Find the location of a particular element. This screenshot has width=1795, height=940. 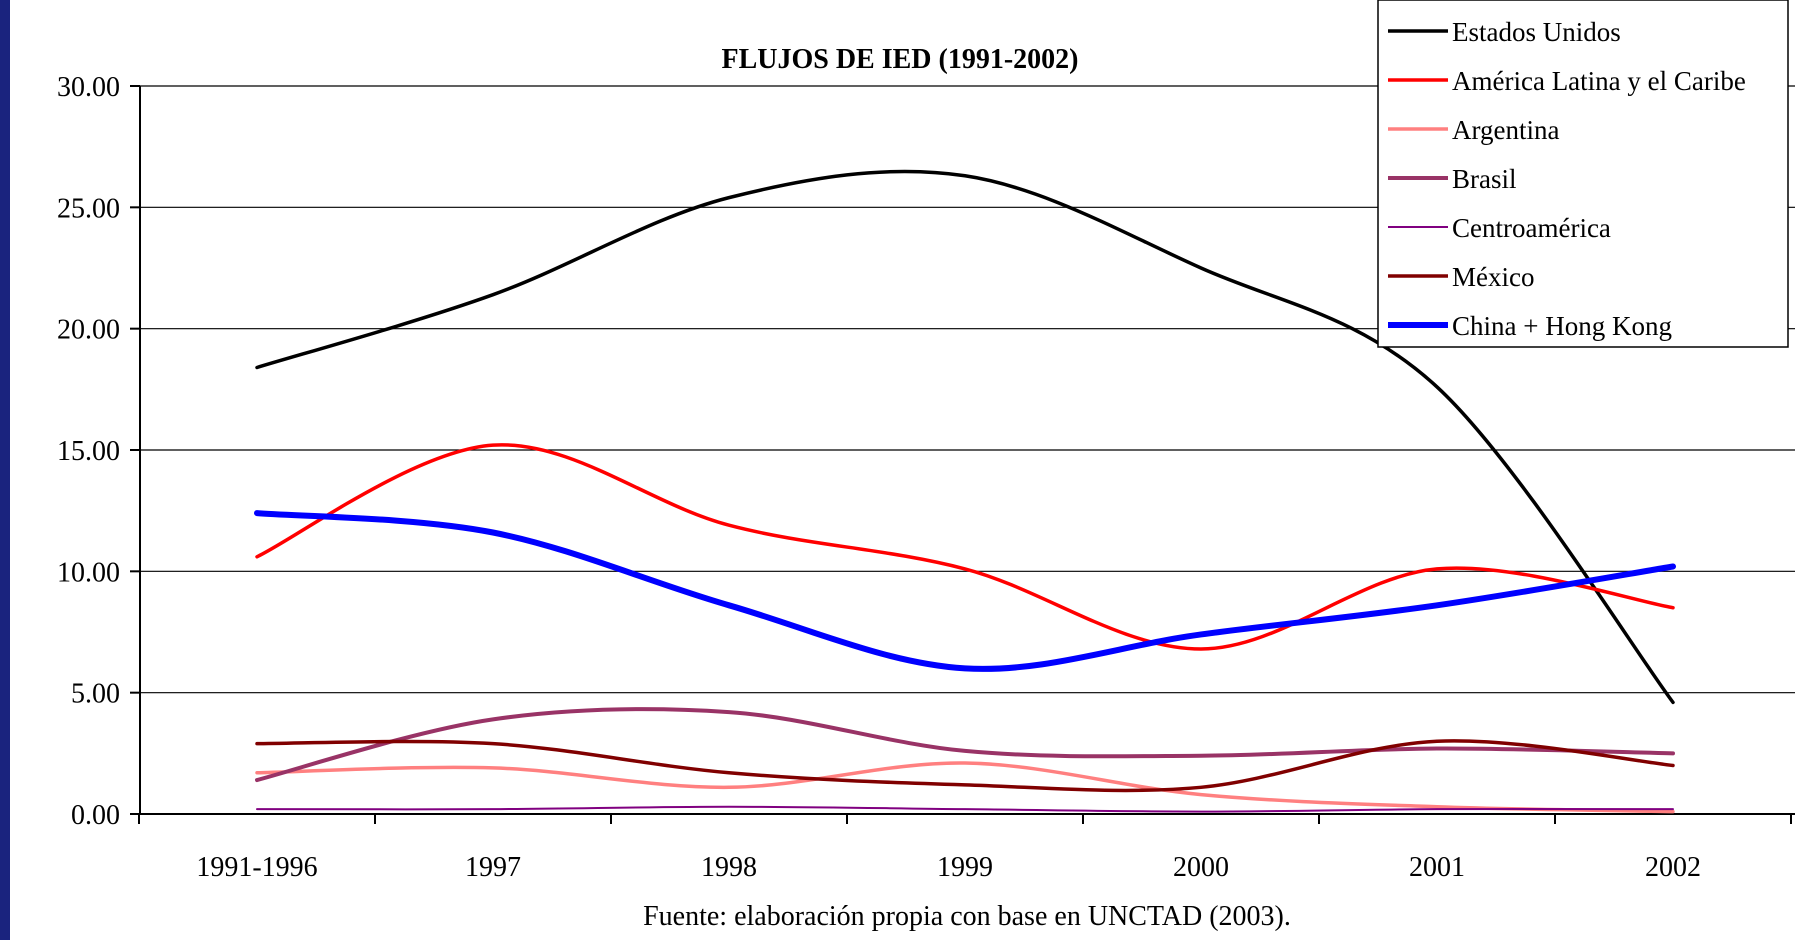

x-tick-labels: 1991-1996 1997 1998 1999 2000 2001 2002 is located at coordinates (965, 848).